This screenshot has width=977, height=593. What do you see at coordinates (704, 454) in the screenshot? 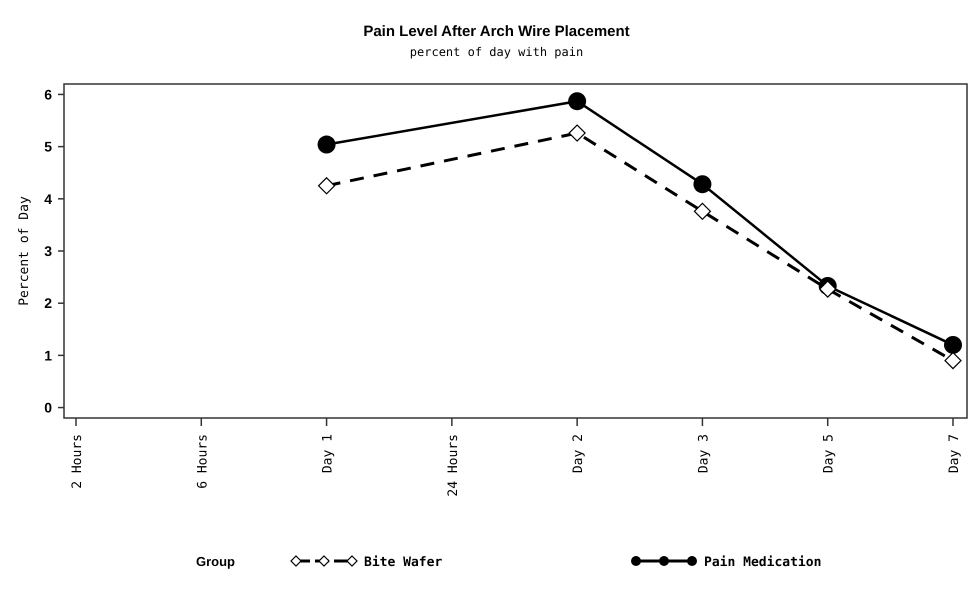
I see `x-tick-label: Day 3` at bounding box center [704, 454].